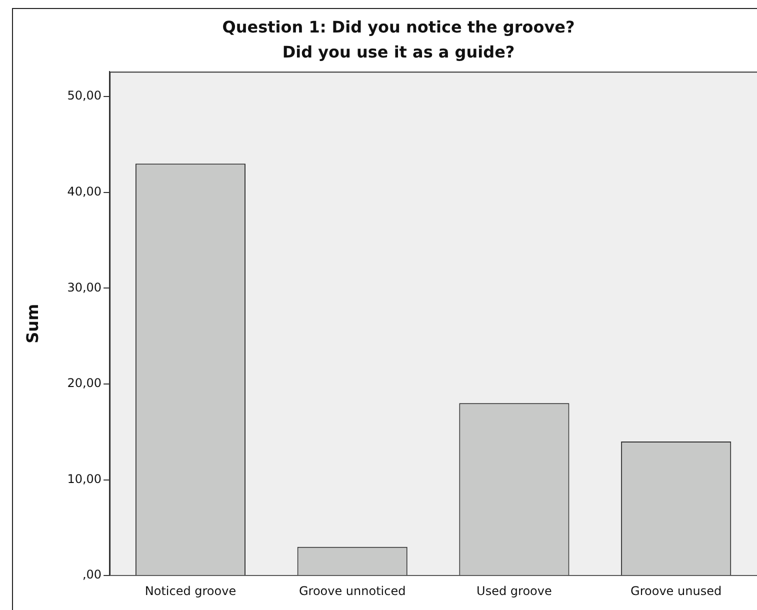 Image resolution: width=757 pixels, height=610 pixels. I want to click on x-tick-label: Groove unused, so click(676, 591).